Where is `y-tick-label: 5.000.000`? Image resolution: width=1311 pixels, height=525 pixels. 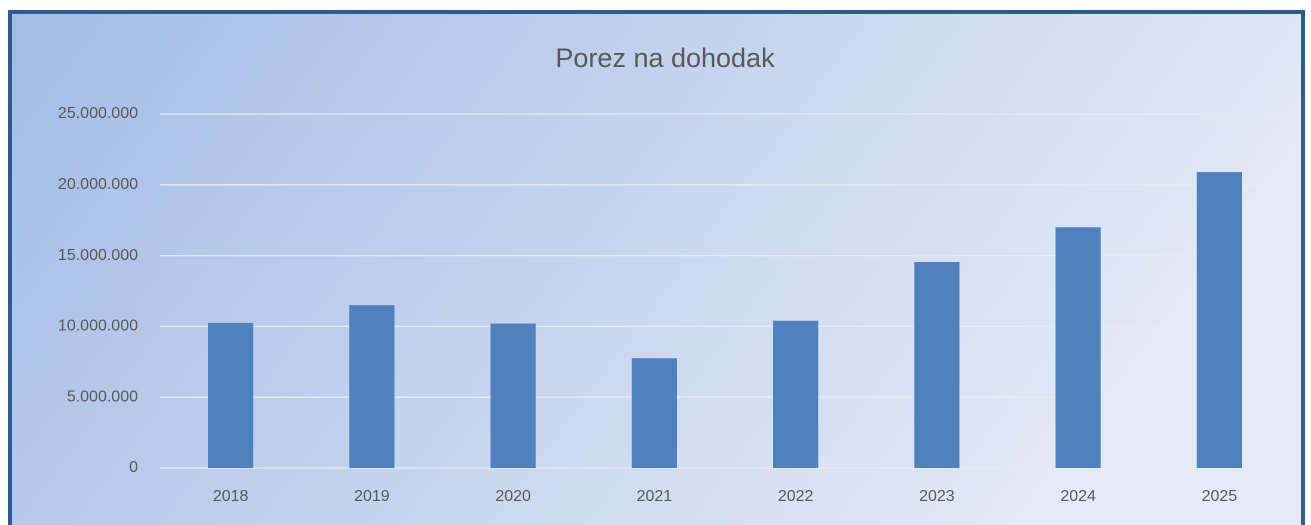 y-tick-label: 5.000.000 is located at coordinates (102, 396).